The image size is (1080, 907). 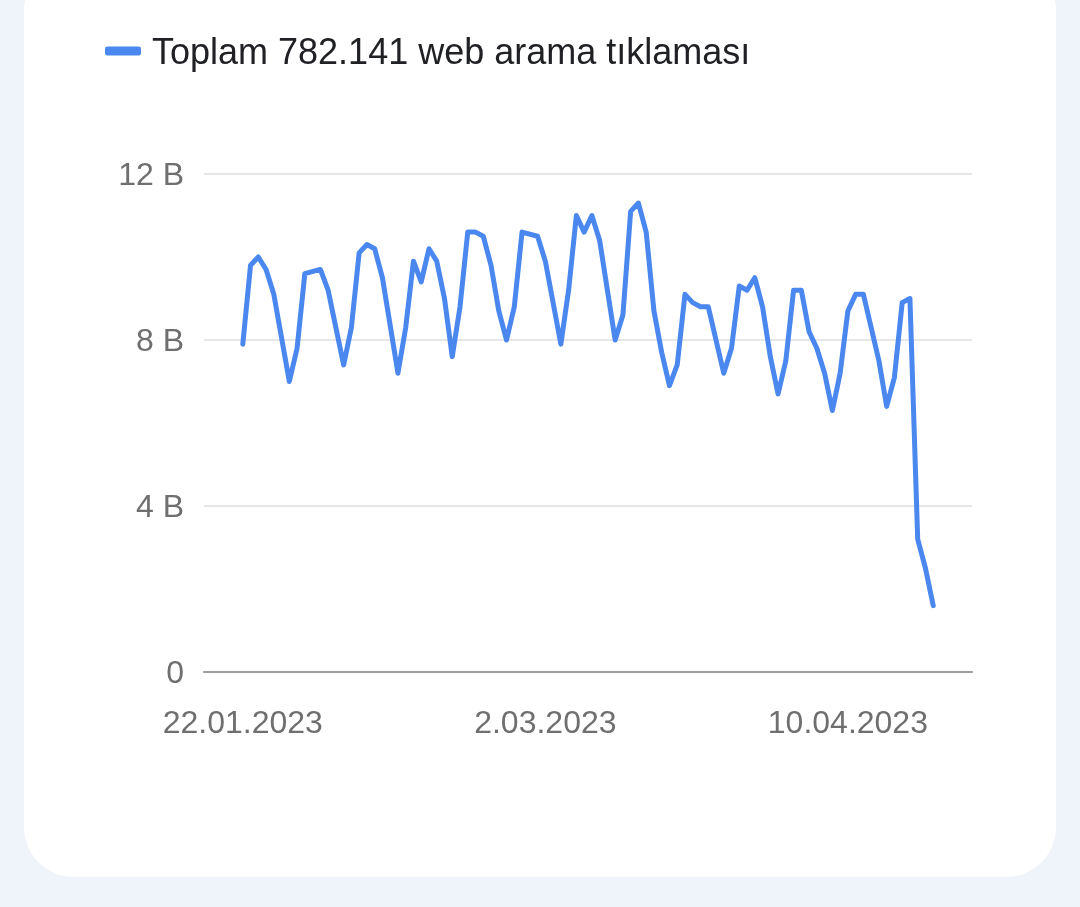 What do you see at coordinates (847, 722) in the screenshot?
I see `x-tick-label: 10.04.2023` at bounding box center [847, 722].